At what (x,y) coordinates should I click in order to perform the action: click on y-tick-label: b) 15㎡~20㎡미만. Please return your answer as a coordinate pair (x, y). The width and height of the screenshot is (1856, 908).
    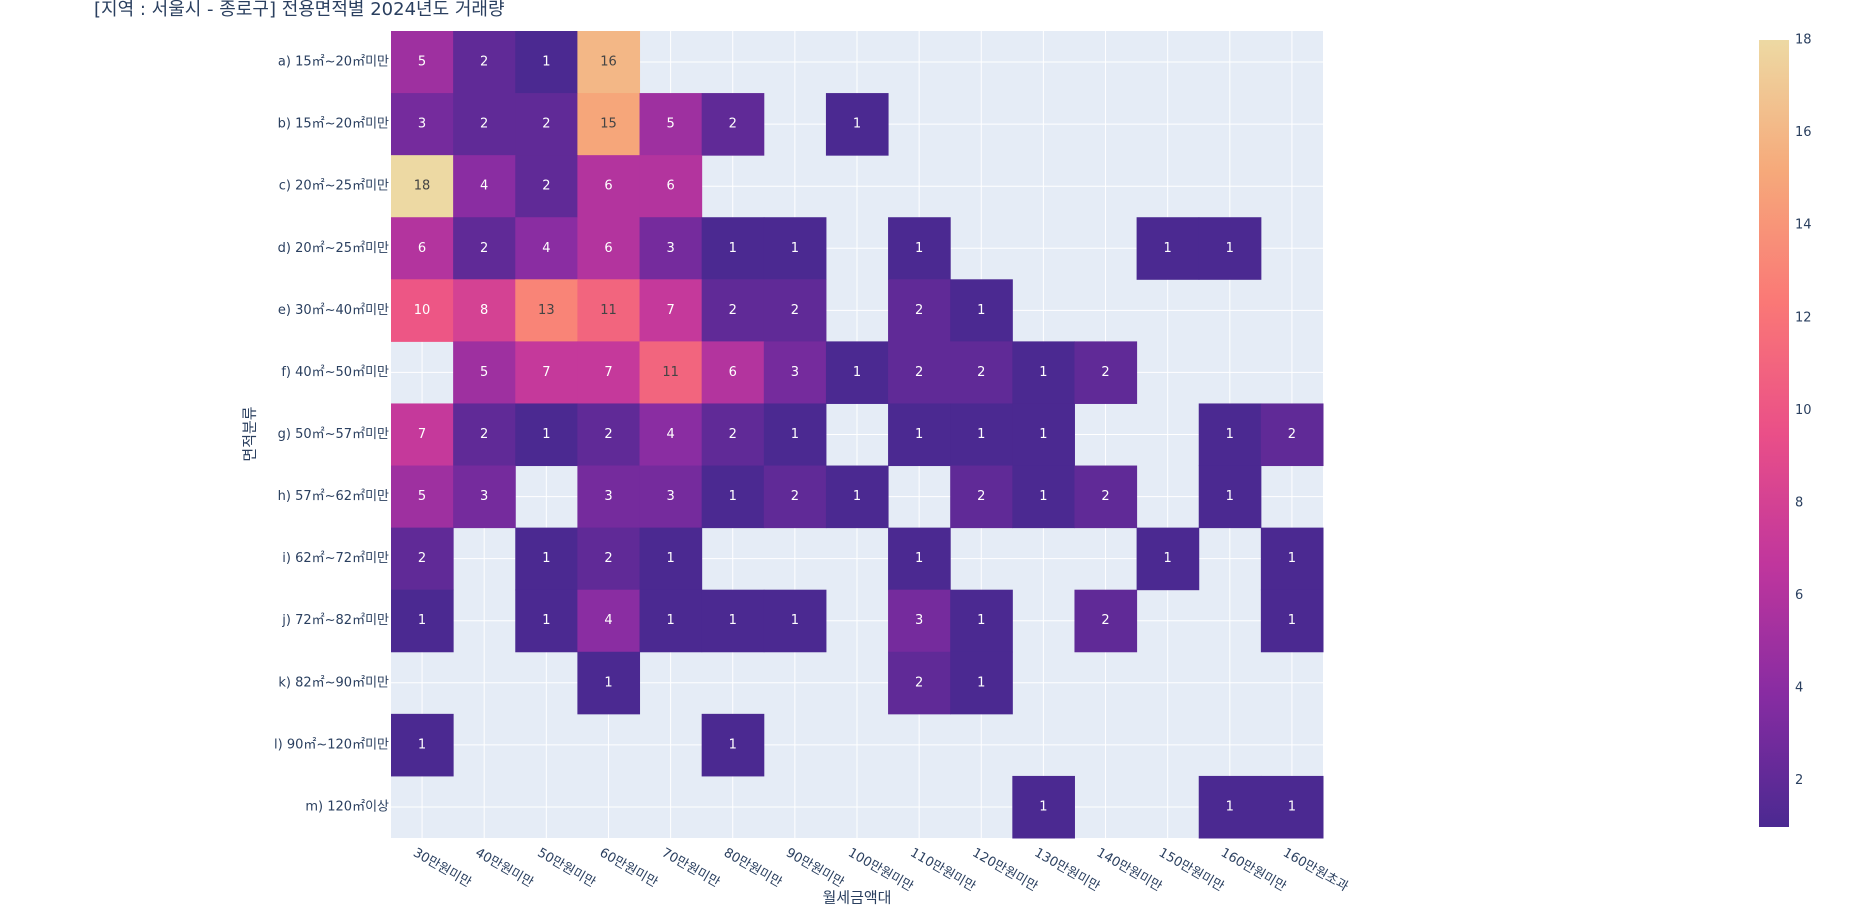
    Looking at the image, I should click on (333, 124).